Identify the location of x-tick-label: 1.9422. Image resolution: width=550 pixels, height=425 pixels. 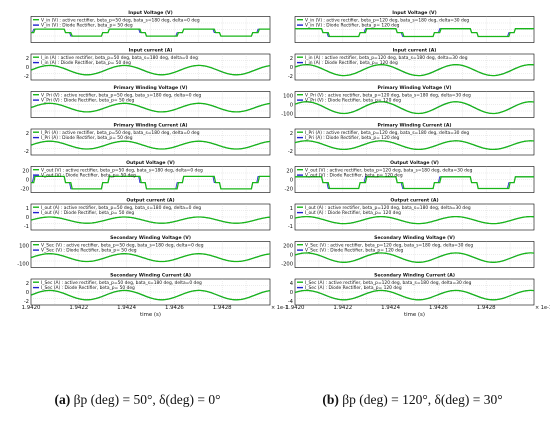
(342, 308).